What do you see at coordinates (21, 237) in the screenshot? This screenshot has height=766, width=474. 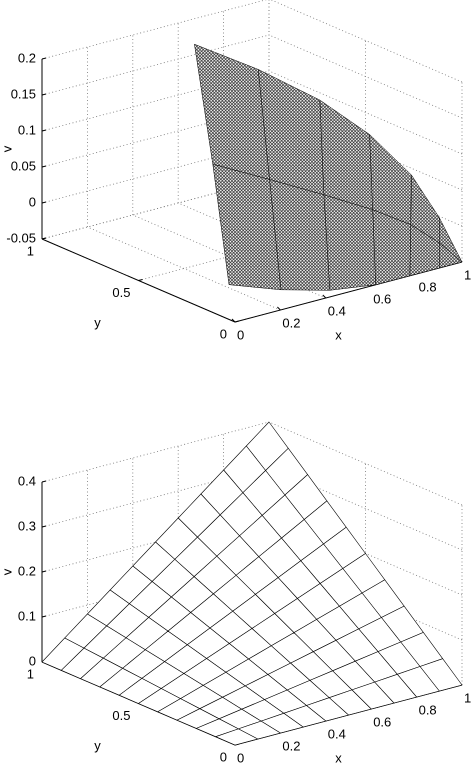 I see `z-tick-label: -0.05` at bounding box center [21, 237].